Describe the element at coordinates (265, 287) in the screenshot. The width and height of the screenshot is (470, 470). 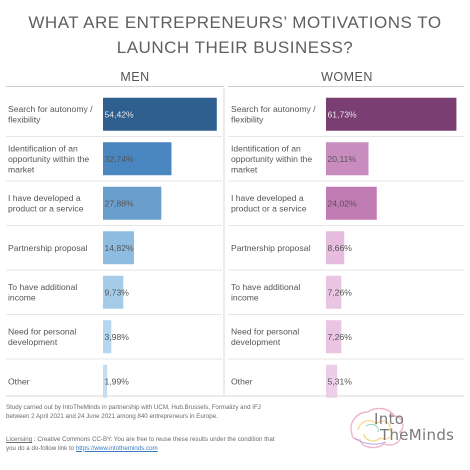
I see `women-category-label-line: To have additional` at that location.